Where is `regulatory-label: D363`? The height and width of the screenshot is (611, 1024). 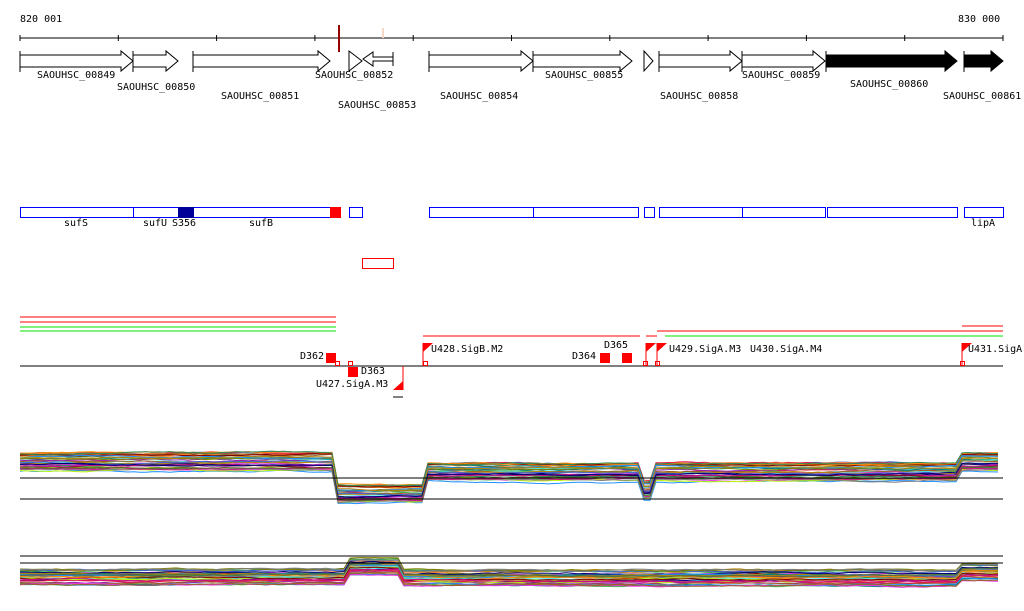 regulatory-label: D363 is located at coordinates (373, 371).